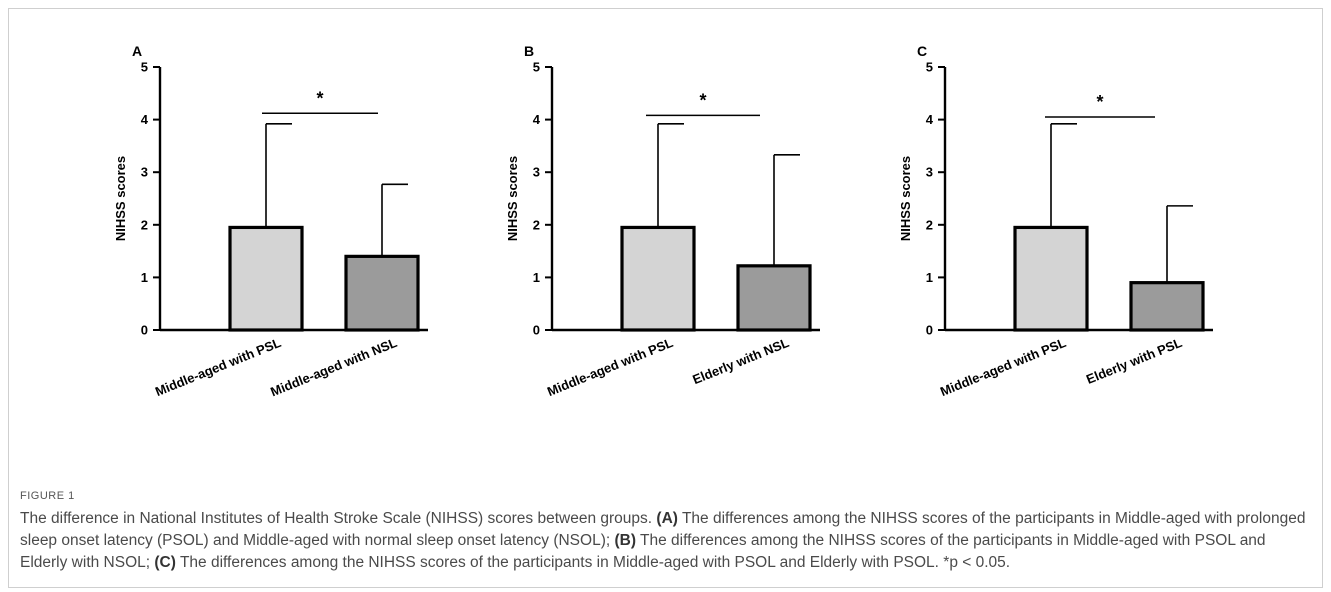 The width and height of the screenshot is (1331, 592). I want to click on panel-a-y-axis-label: NIHSS scores, so click(120, 198).